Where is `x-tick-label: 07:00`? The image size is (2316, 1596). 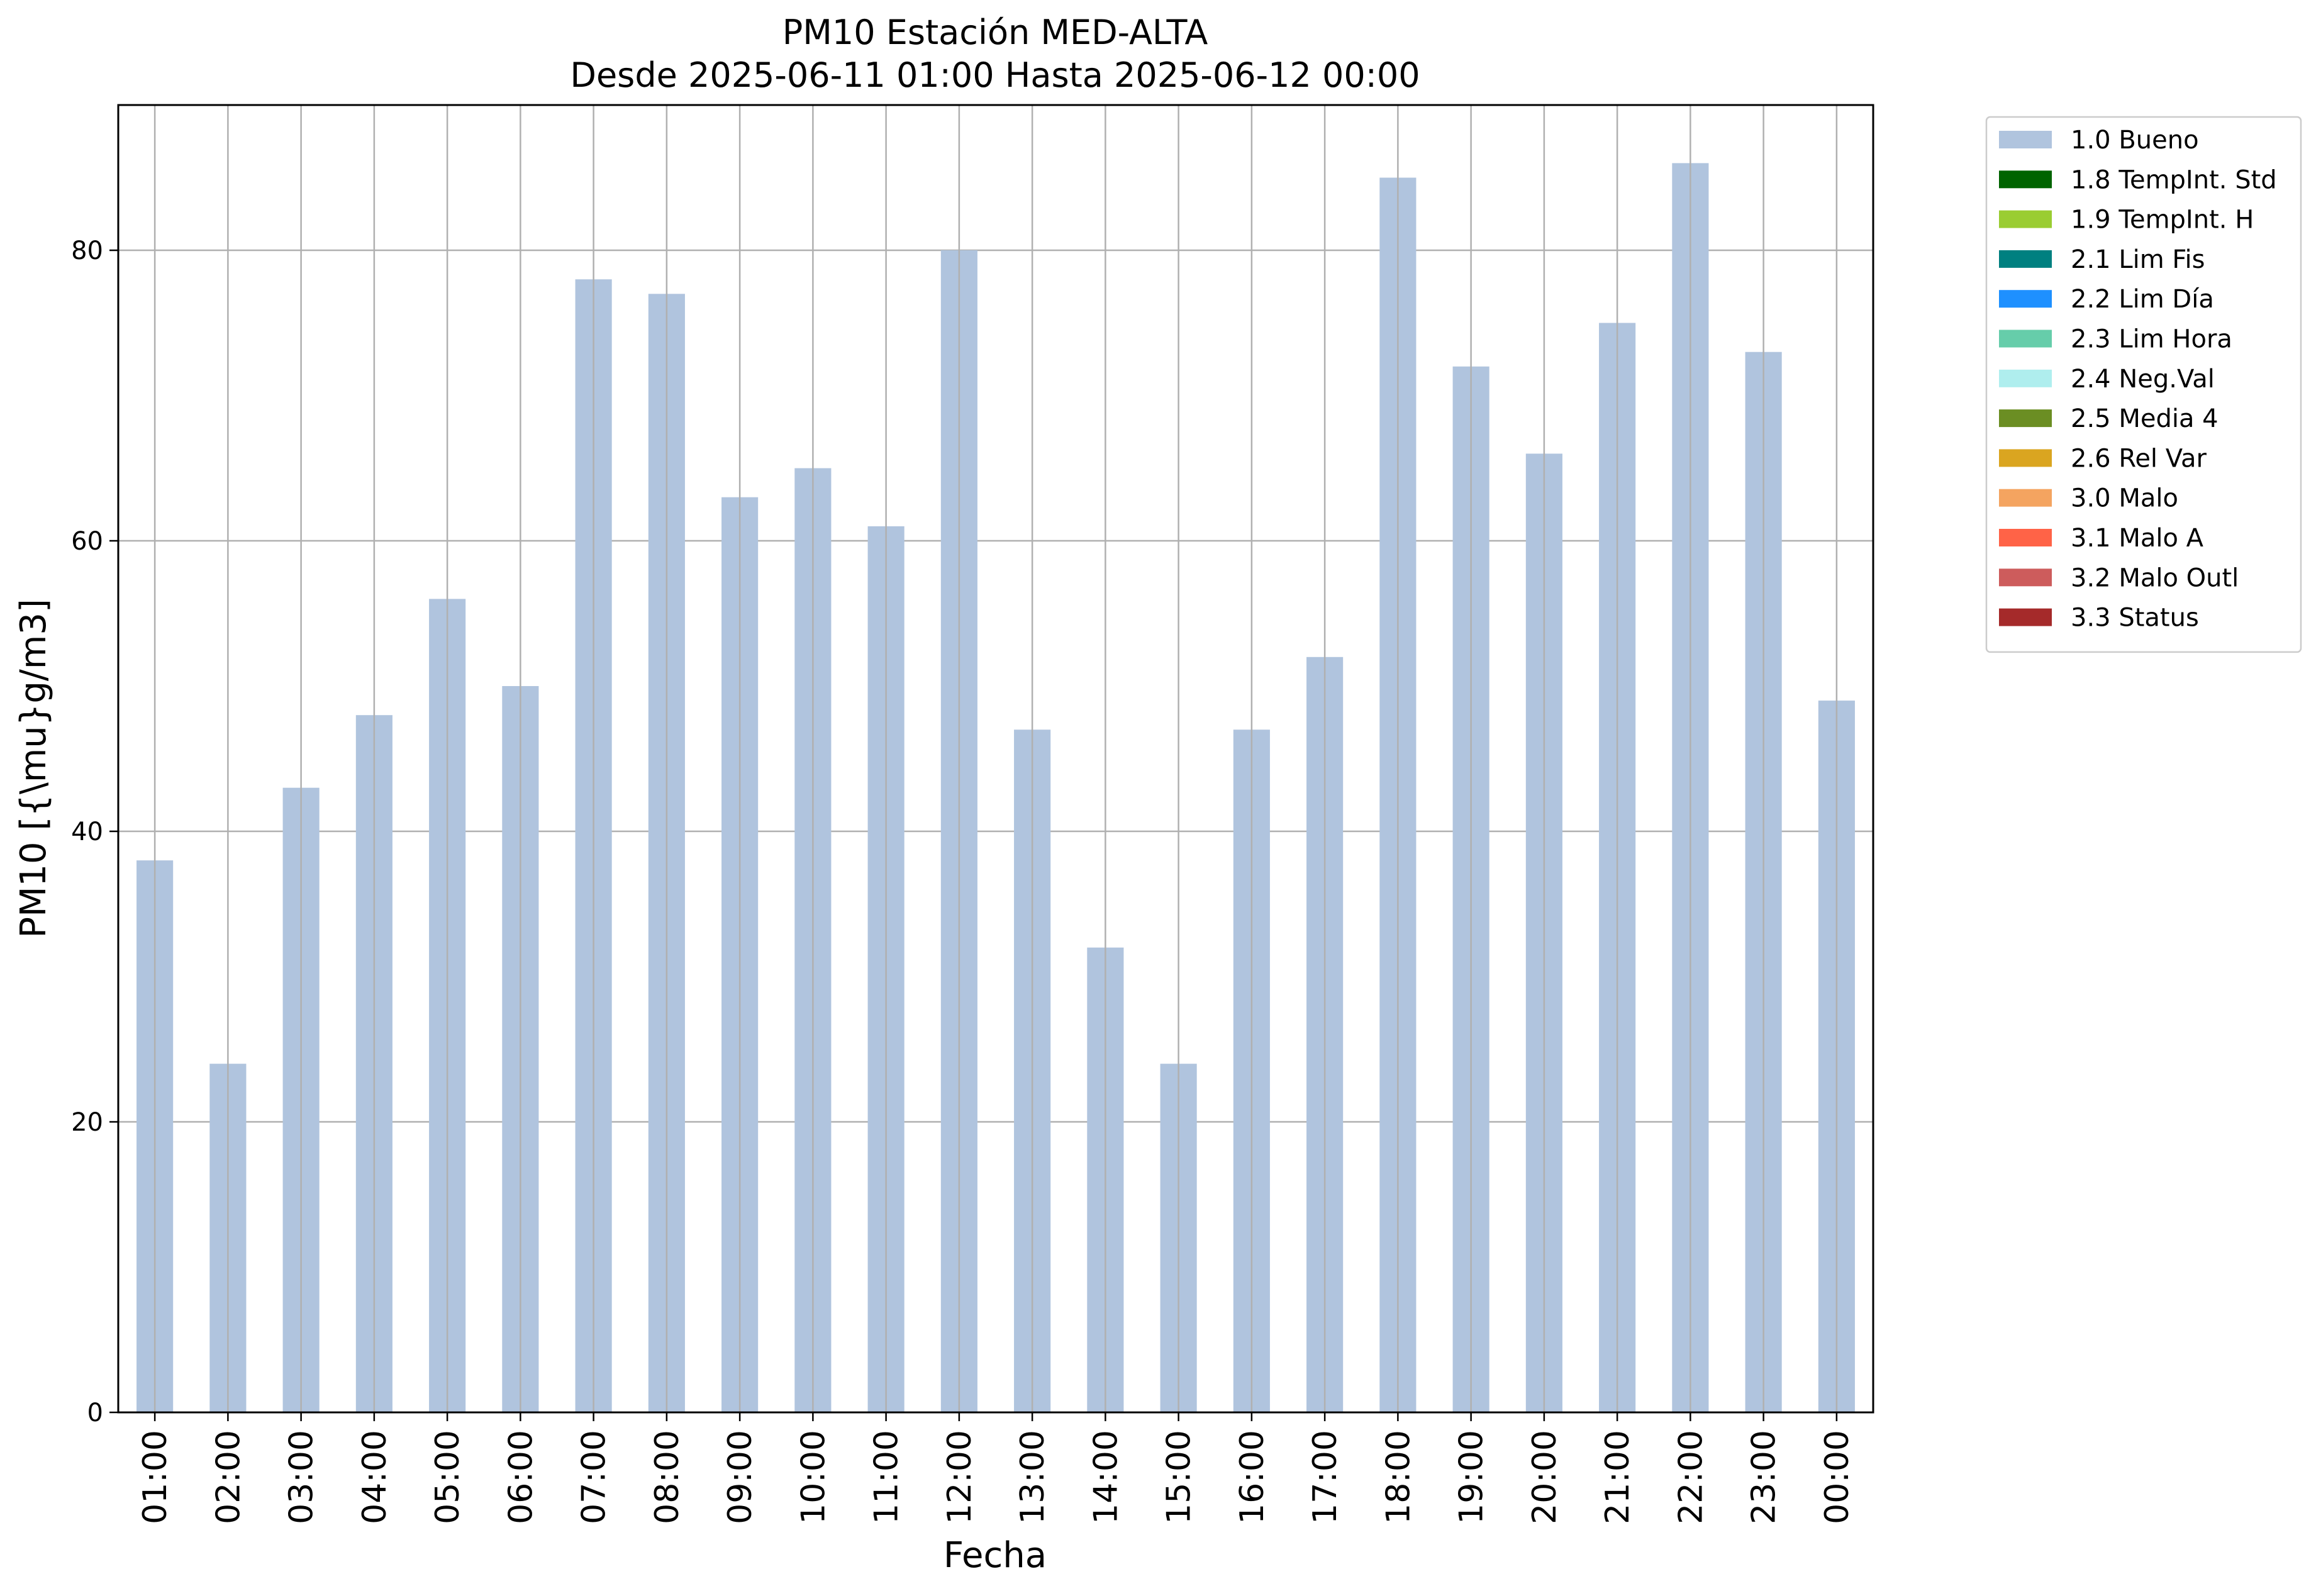 x-tick-label: 07:00 is located at coordinates (594, 1477).